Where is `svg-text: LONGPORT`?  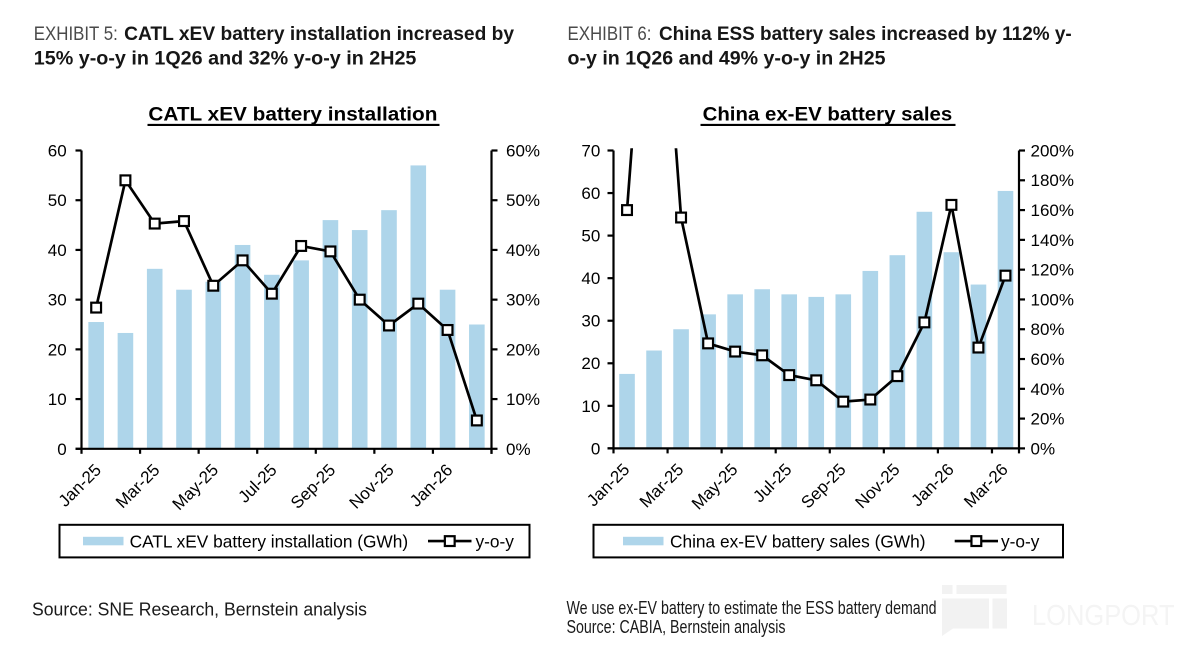
svg-text: LONGPORT is located at coordinates (1103, 616).